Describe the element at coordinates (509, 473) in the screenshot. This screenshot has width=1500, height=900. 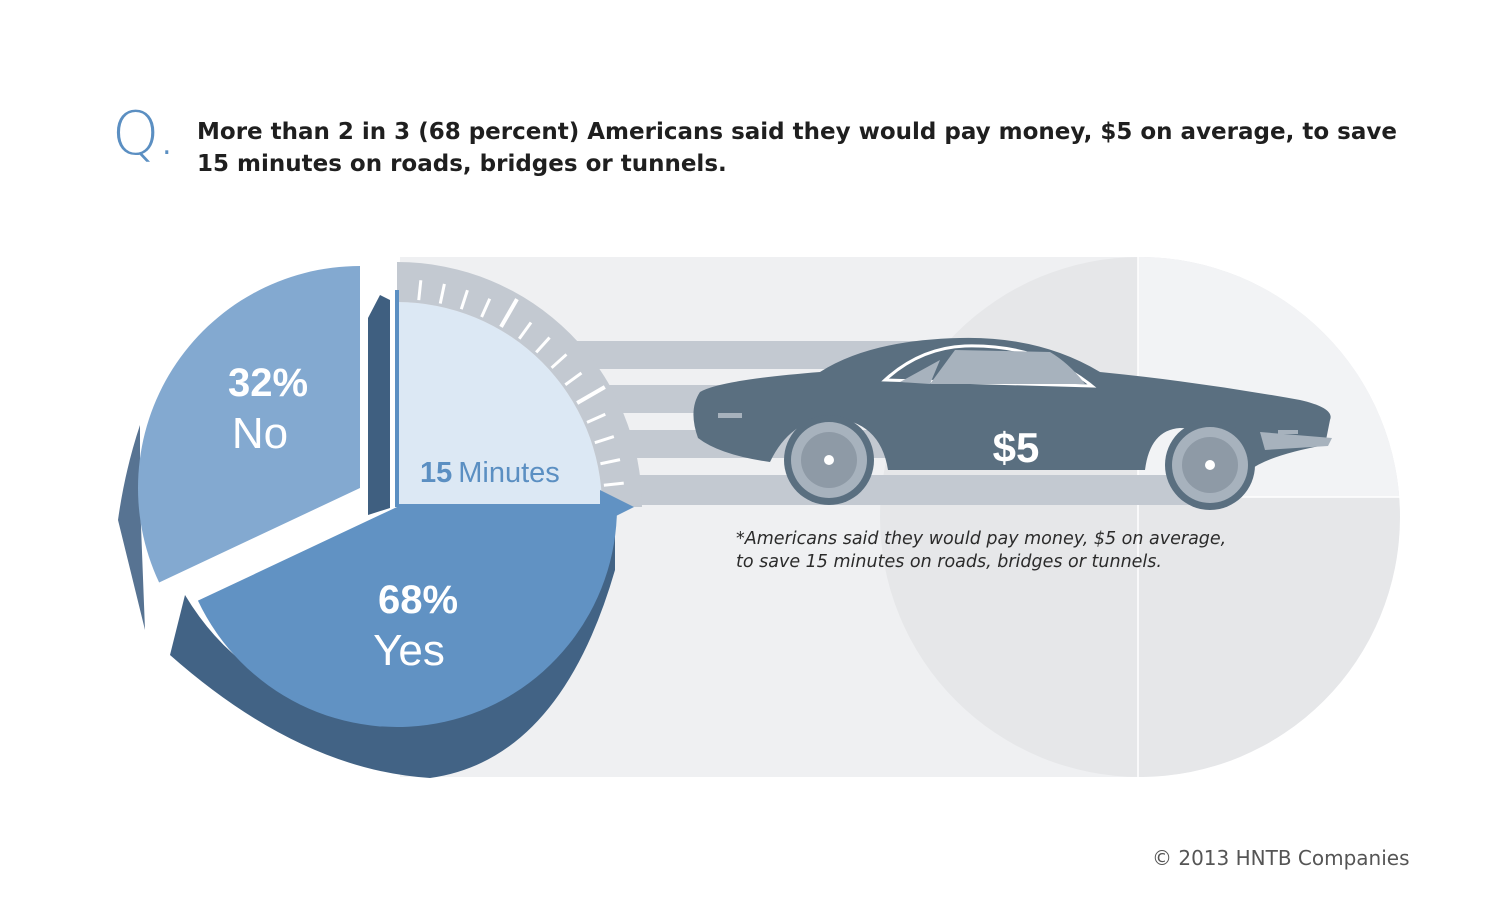
I see `minutes-label-unit: Minutes` at that location.